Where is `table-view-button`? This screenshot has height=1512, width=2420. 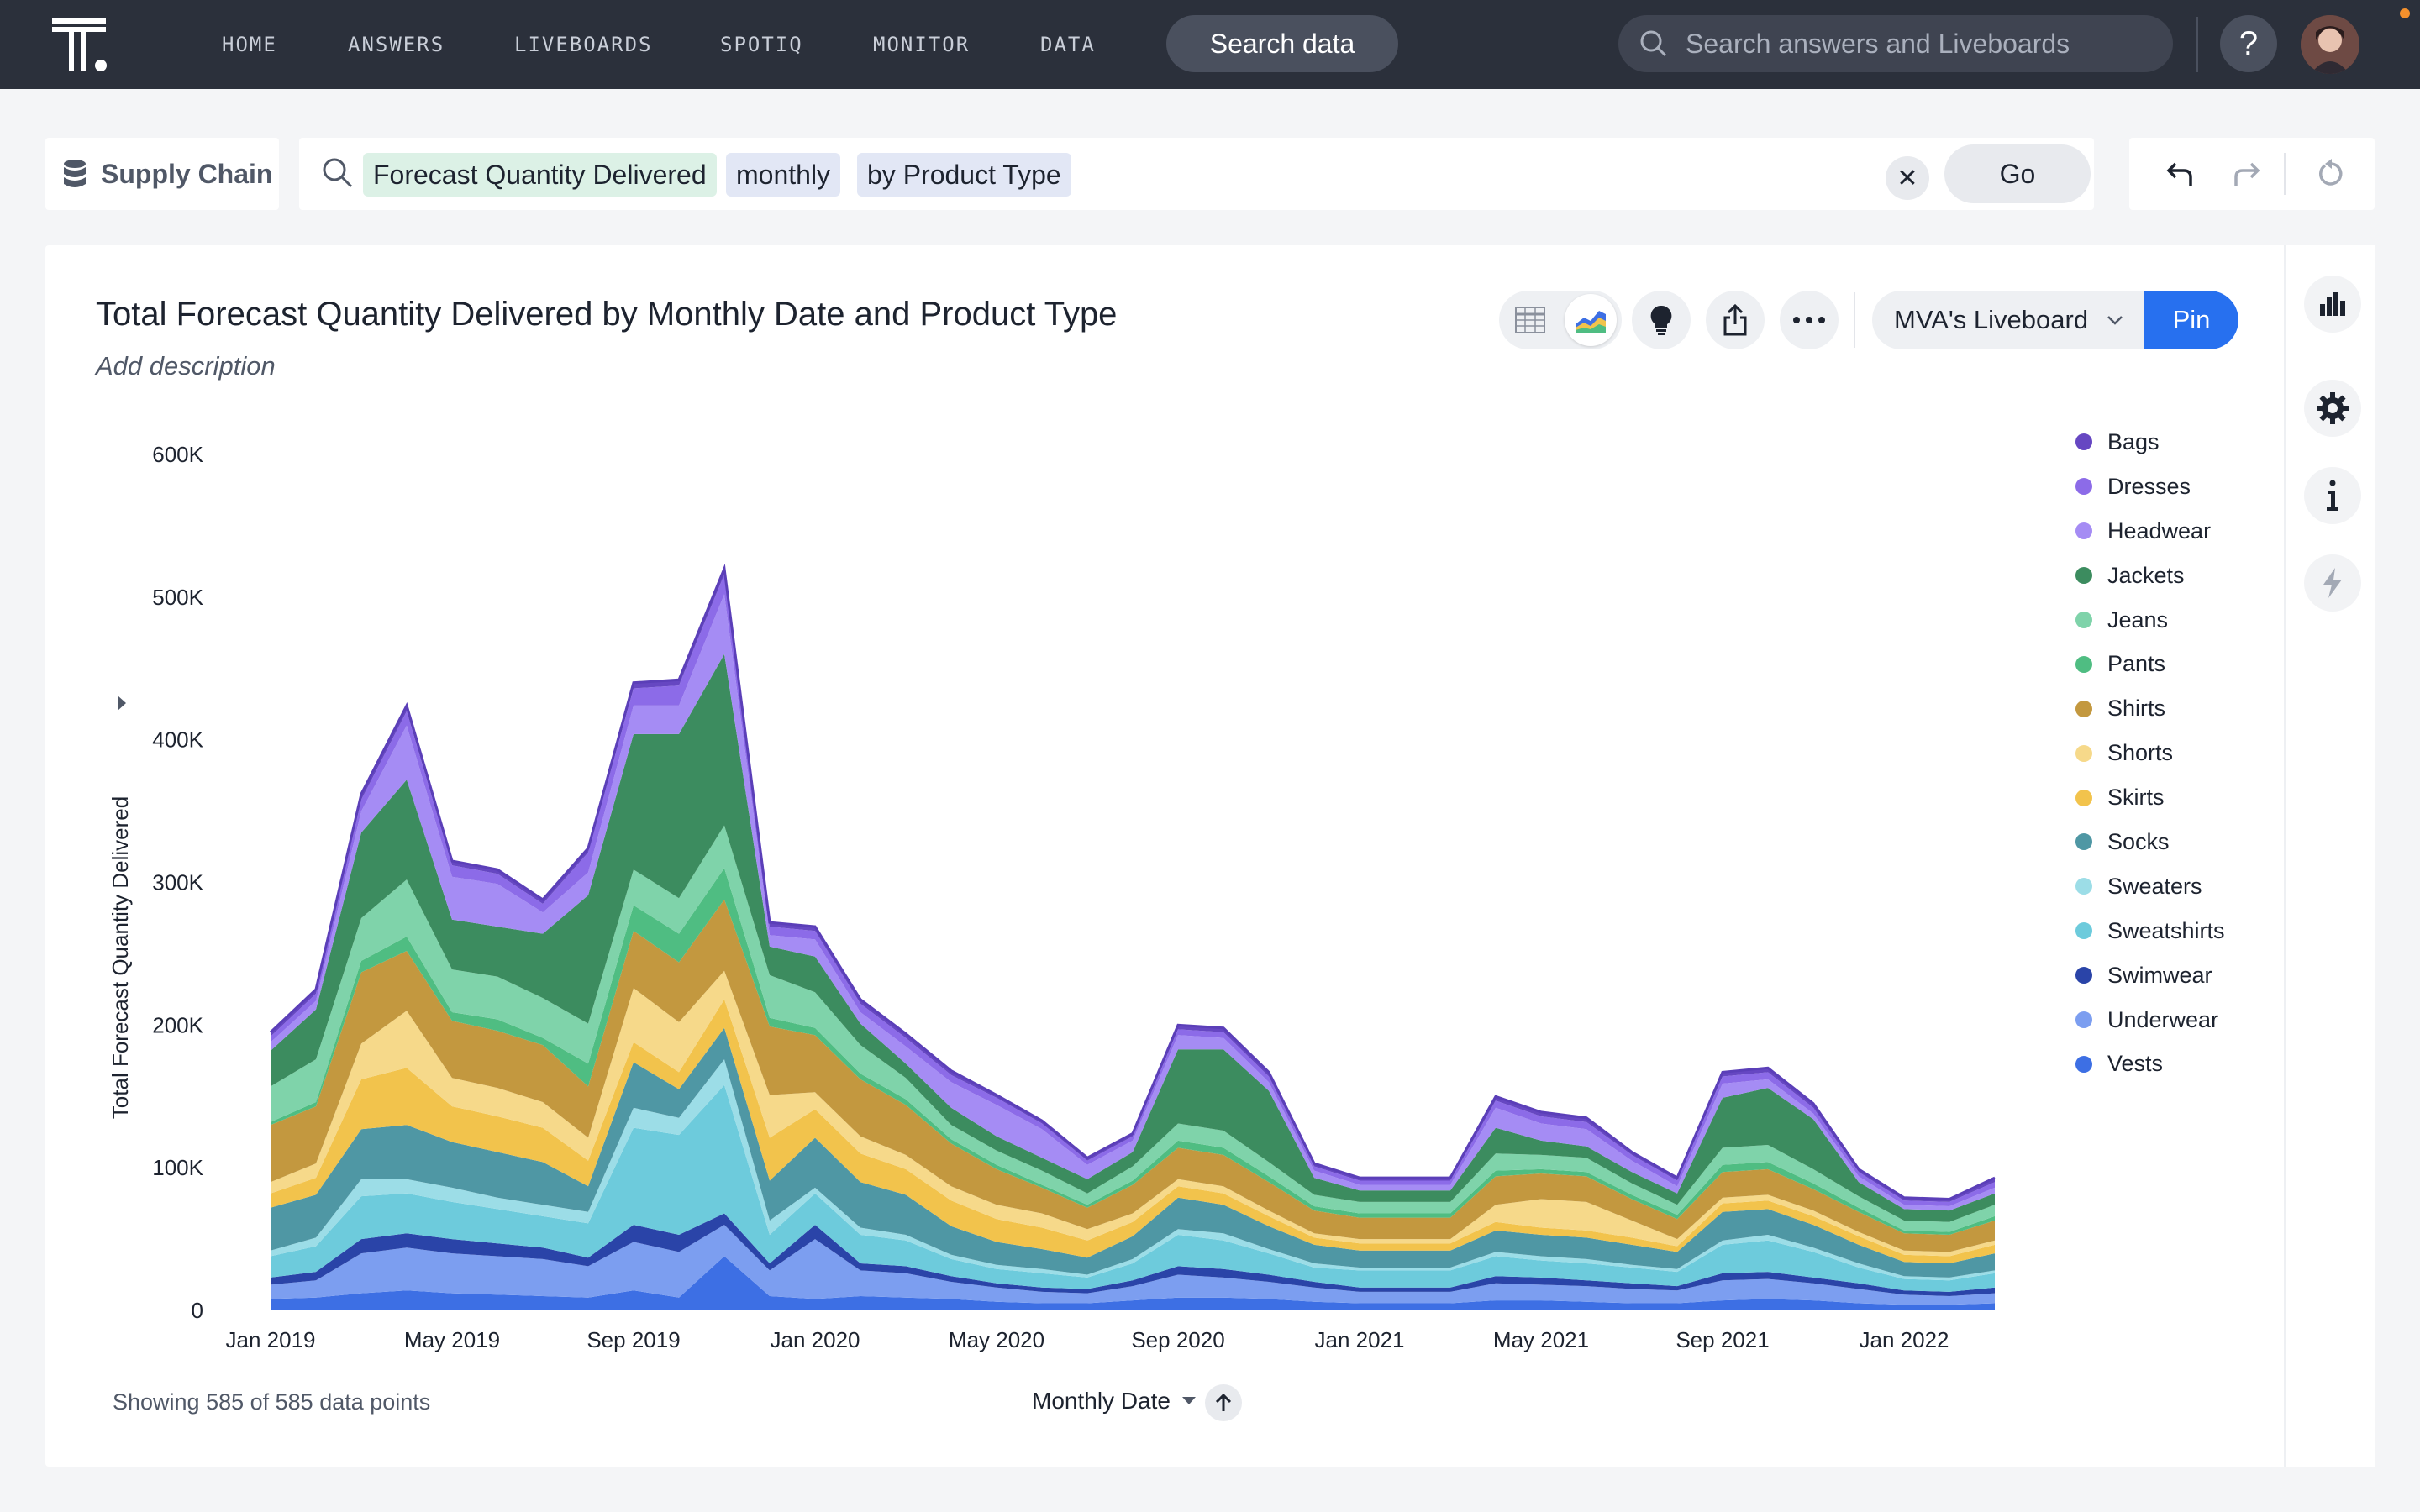
table-view-button is located at coordinates (1530, 320).